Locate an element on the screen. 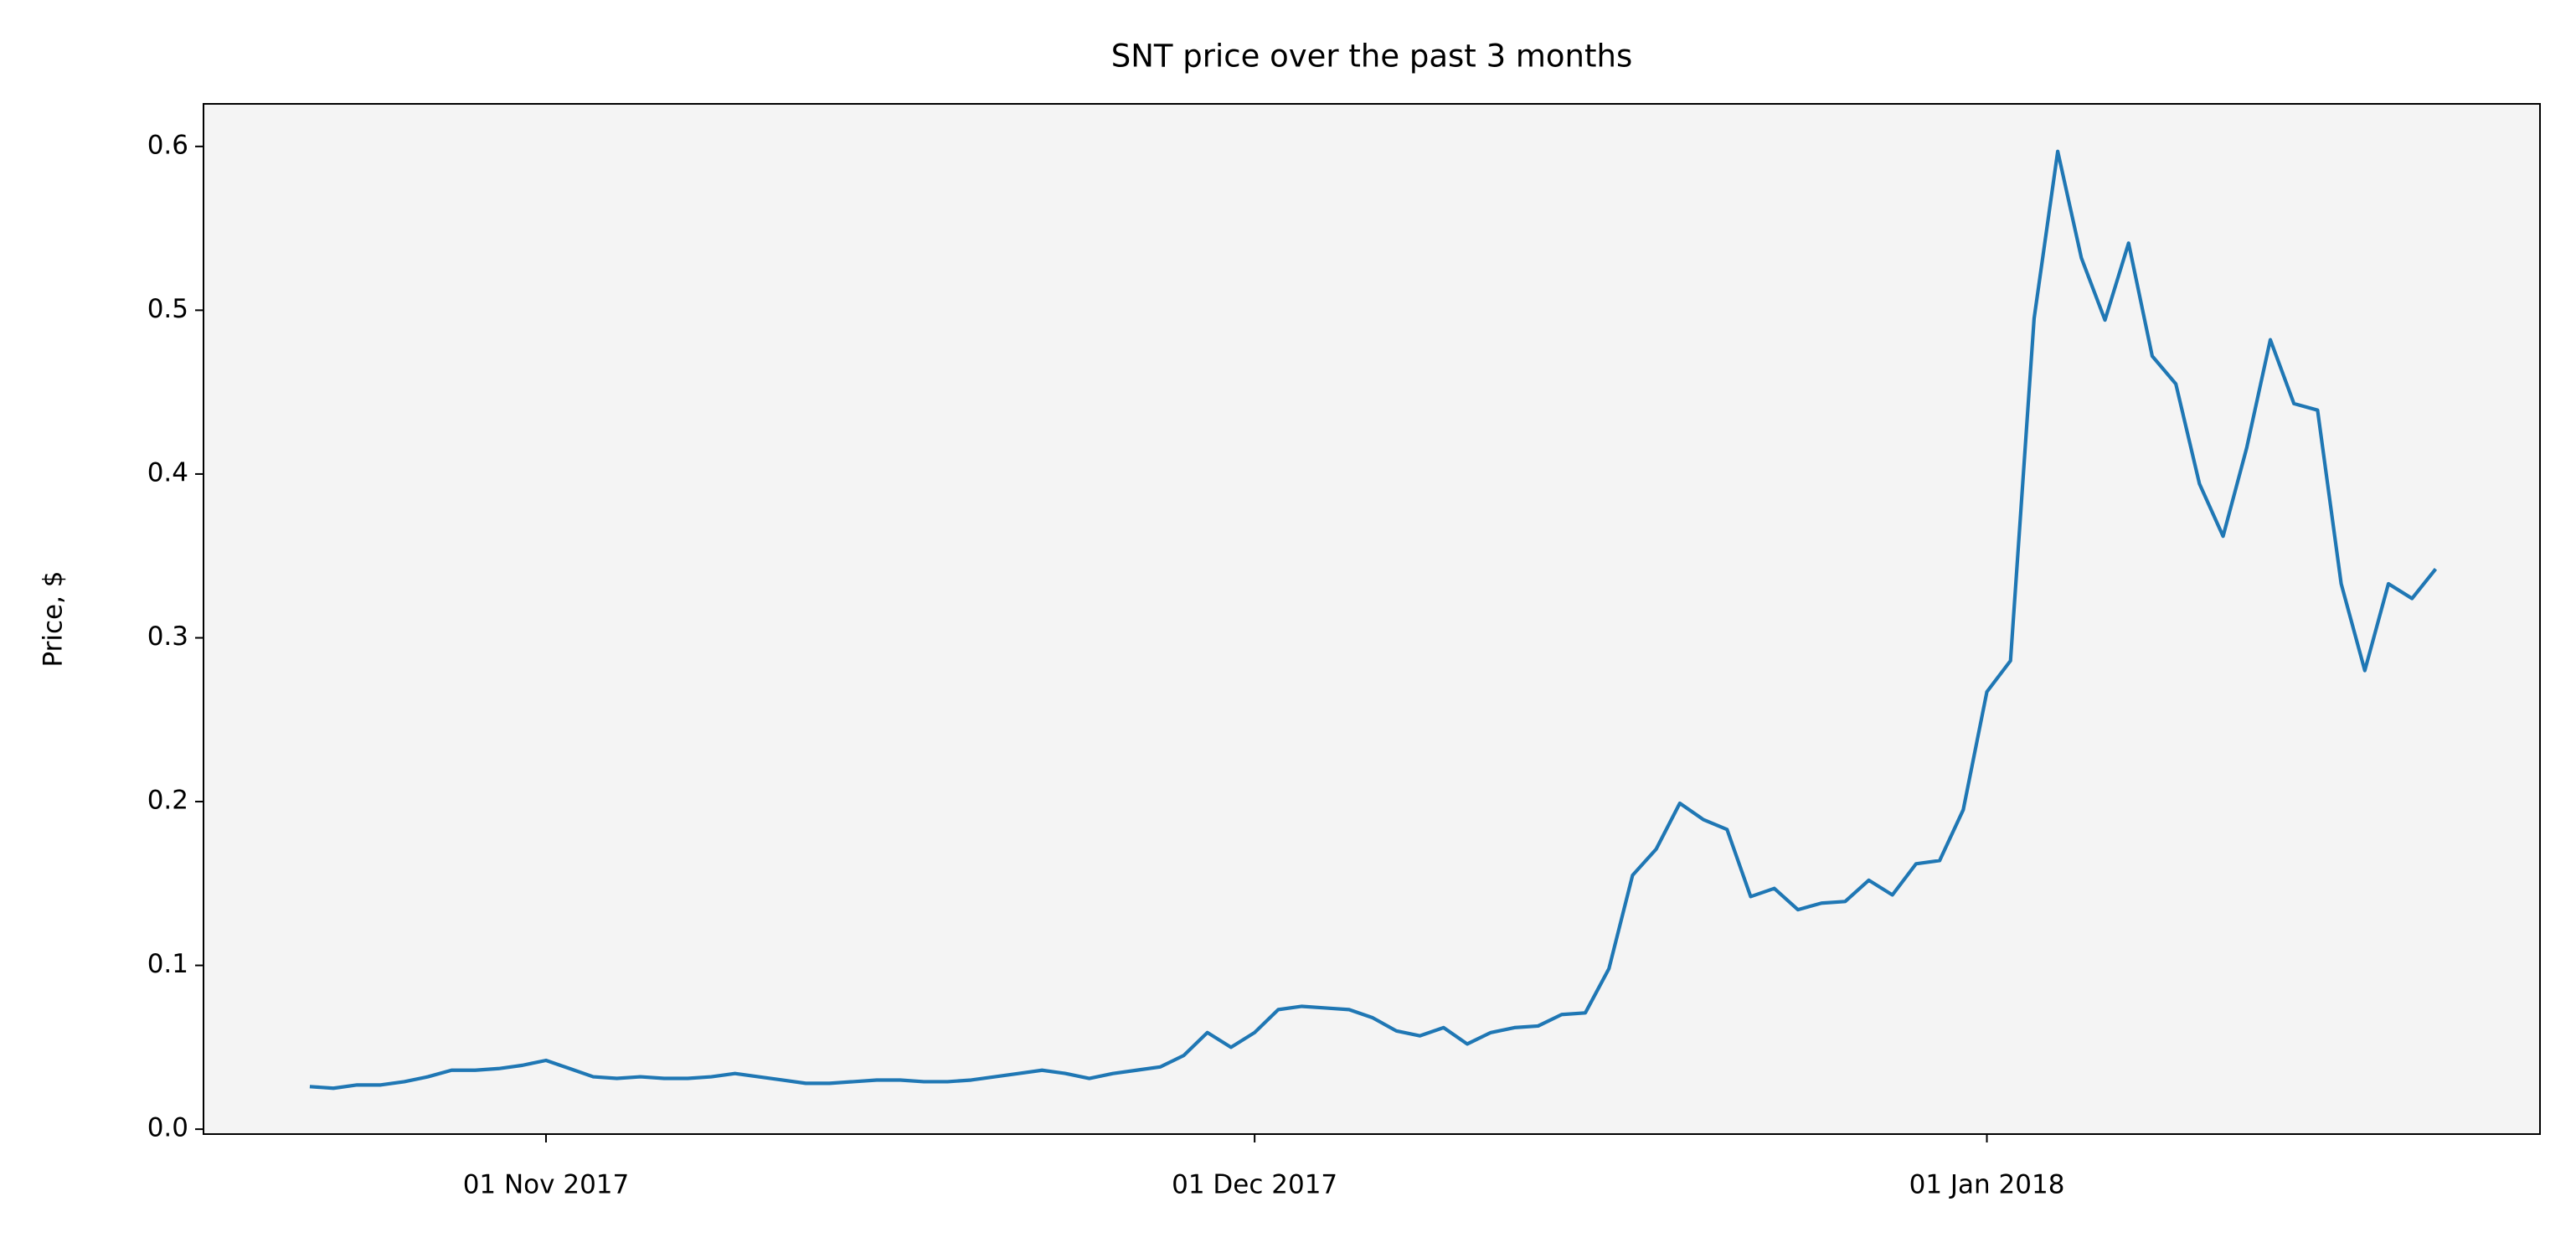 The height and width of the screenshot is (1248, 2576). y-tick-label: 0.2 is located at coordinates (167, 801).